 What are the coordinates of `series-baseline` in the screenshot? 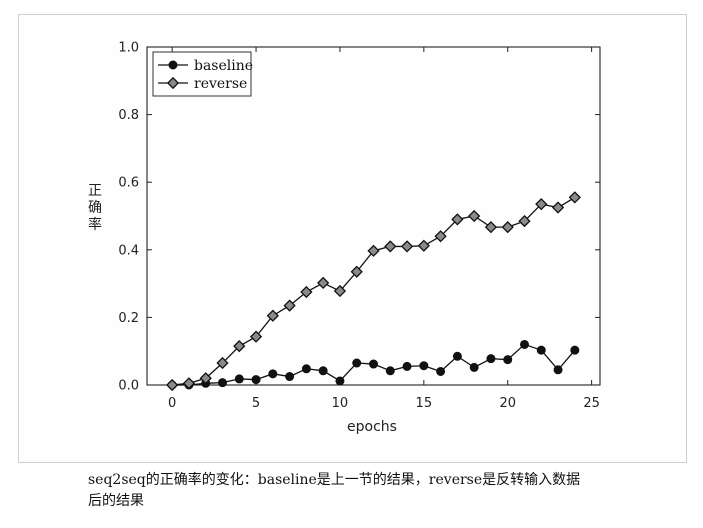 It's located at (373, 364).